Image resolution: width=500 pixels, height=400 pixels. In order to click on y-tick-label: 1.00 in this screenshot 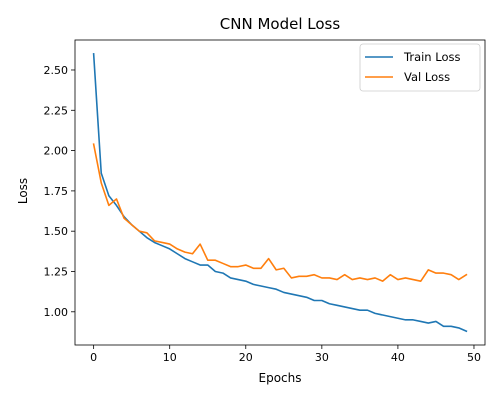, I will do `click(56, 312)`.